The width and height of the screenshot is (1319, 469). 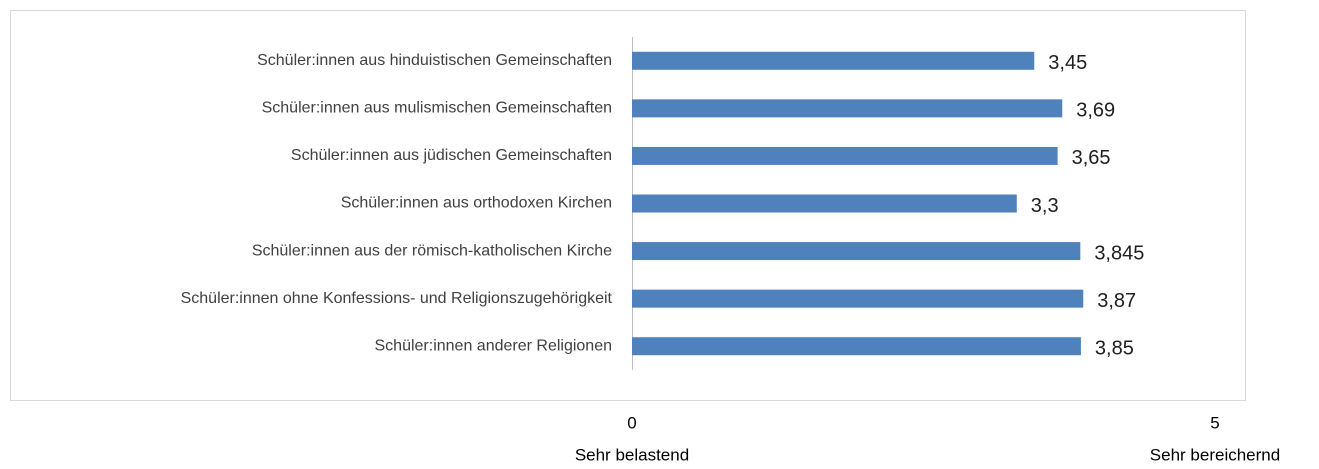 What do you see at coordinates (476, 203) in the screenshot?
I see `y-tick-label: Schüler:innen aus orthodoxen Kirchen` at bounding box center [476, 203].